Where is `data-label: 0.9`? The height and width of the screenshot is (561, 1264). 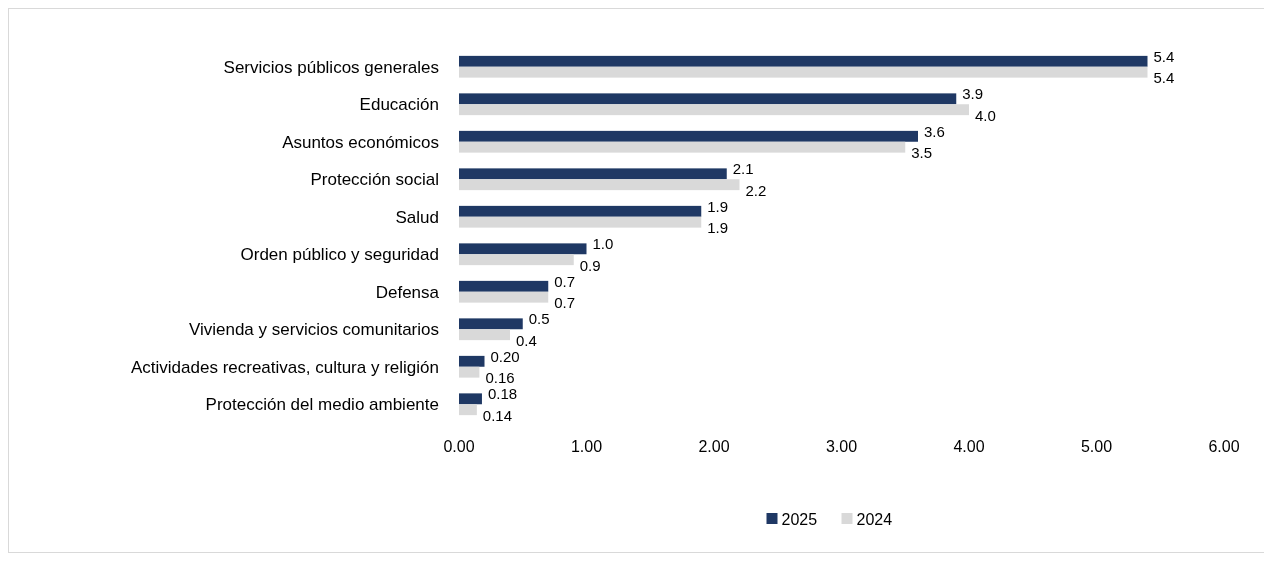 data-label: 0.9 is located at coordinates (590, 265).